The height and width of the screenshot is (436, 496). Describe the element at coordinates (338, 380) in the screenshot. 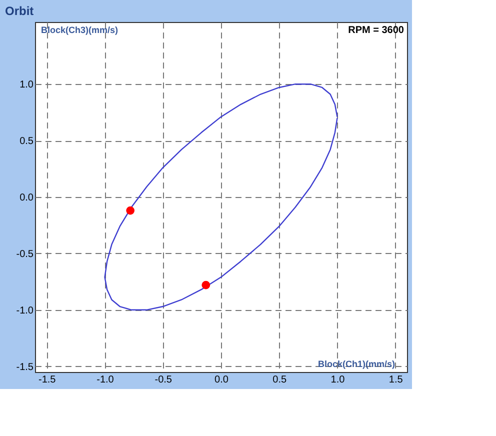

I see `x-tick-label: 1.0` at that location.